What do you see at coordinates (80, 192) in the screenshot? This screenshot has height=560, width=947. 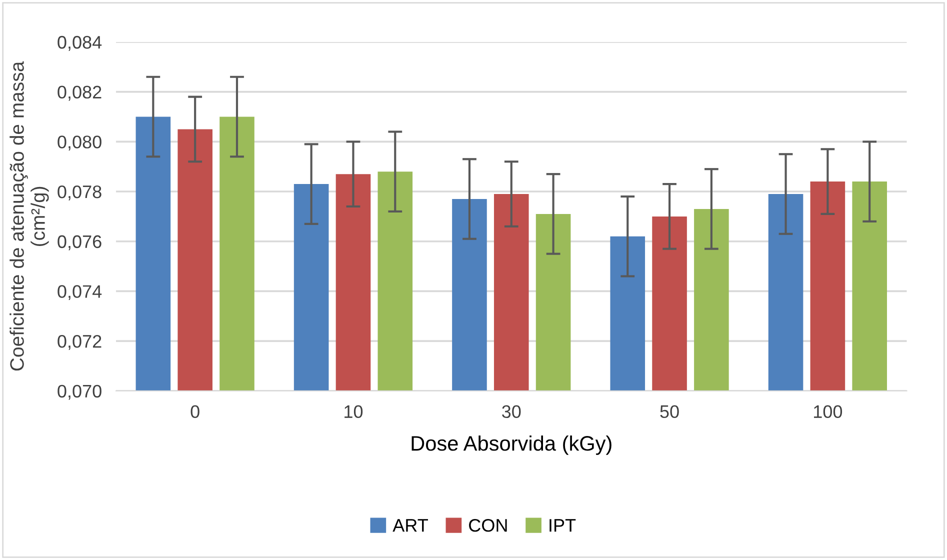 I see `y-tick-label: 0,078` at bounding box center [80, 192].